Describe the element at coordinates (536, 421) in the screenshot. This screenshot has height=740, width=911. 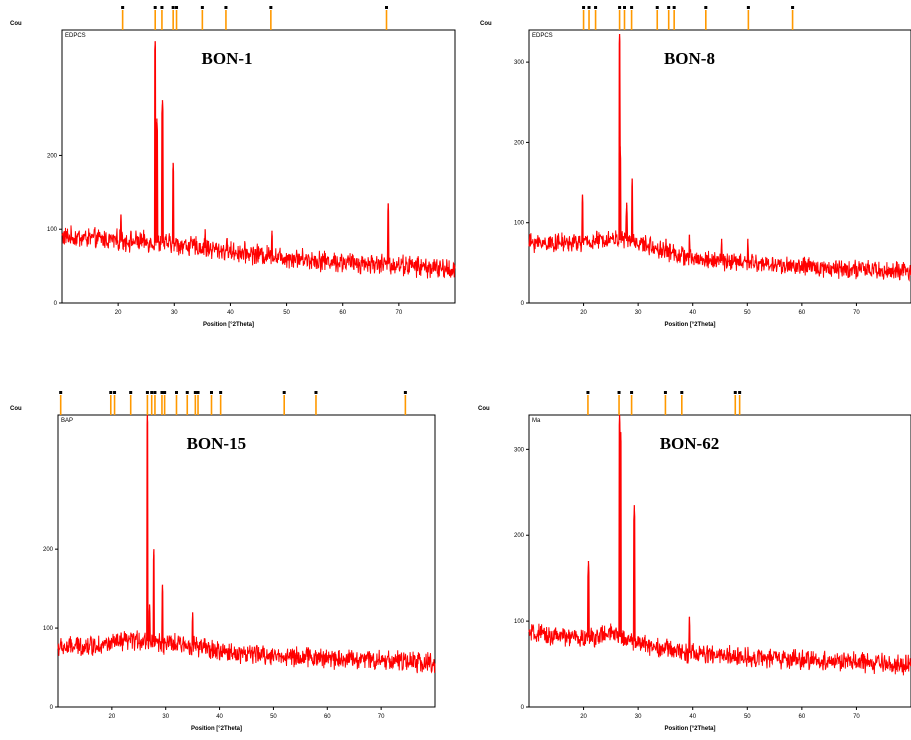
I see `inner-label: Ma` at that location.